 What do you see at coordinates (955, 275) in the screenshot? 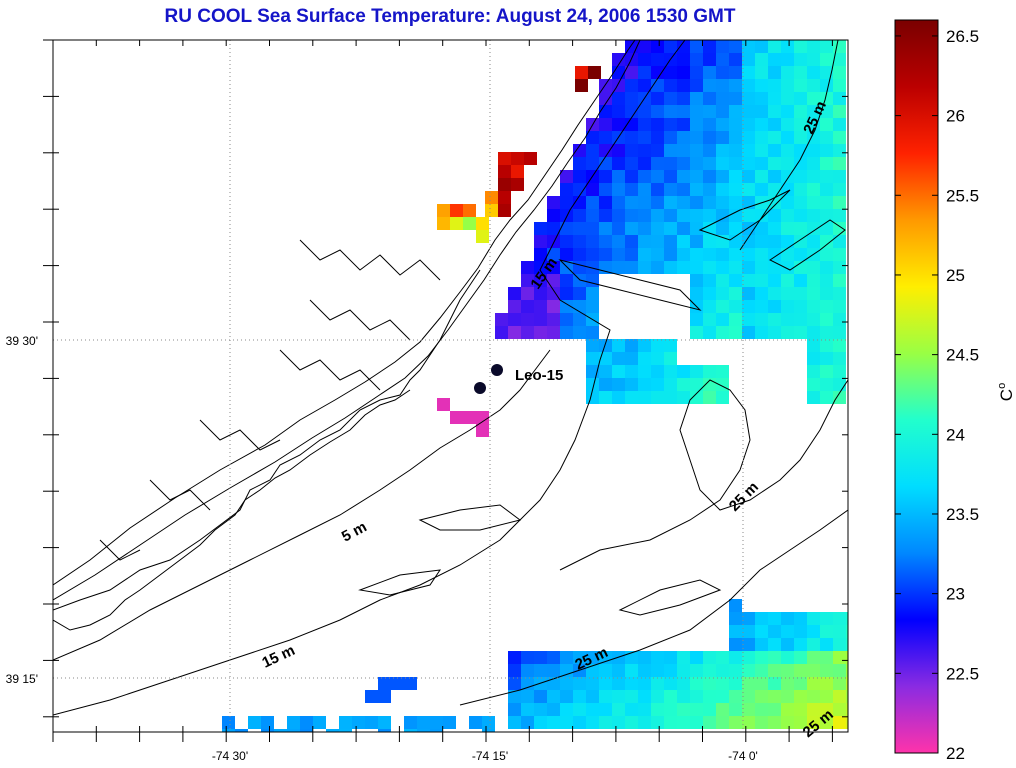
I see `colorbar-tick-label: 25` at bounding box center [955, 275].